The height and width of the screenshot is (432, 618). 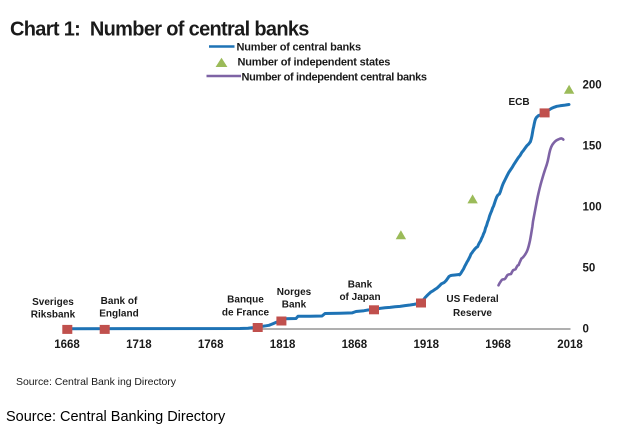 What do you see at coordinates (314, 63) in the screenshot?
I see `svg-text: Number of independent states` at bounding box center [314, 63].